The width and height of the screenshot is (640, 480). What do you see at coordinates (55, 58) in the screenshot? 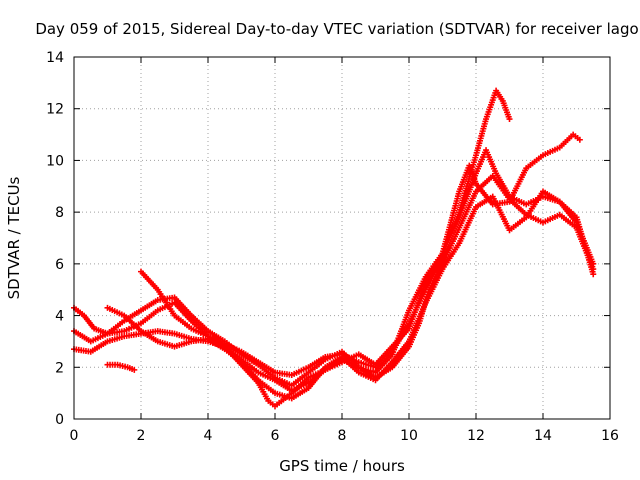
I see `y-tick-label: 14` at bounding box center [55, 58].